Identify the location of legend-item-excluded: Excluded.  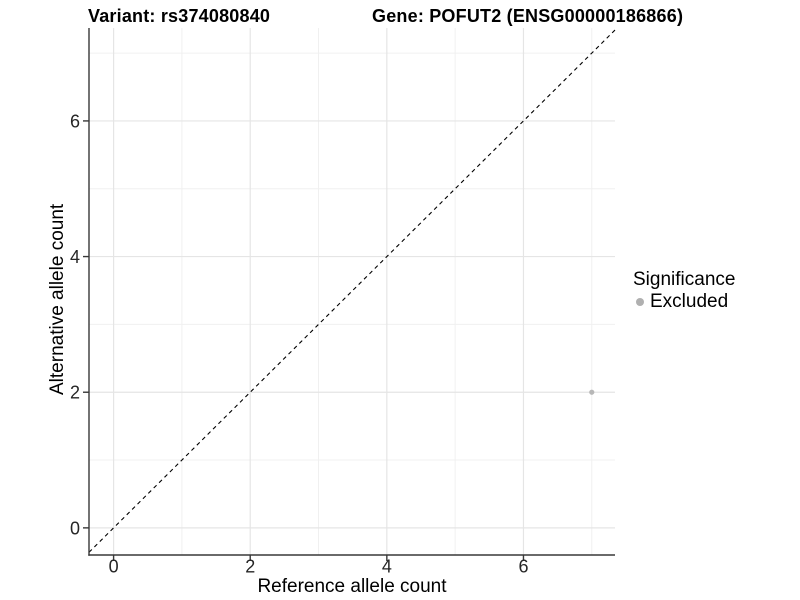
(684, 301).